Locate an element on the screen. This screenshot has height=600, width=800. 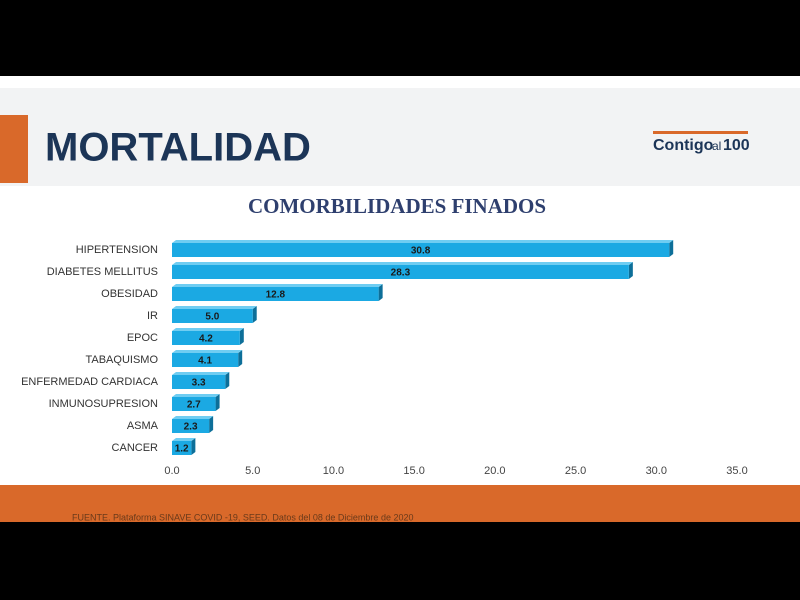
y-tick-label: ASMA is located at coordinates (143, 426).